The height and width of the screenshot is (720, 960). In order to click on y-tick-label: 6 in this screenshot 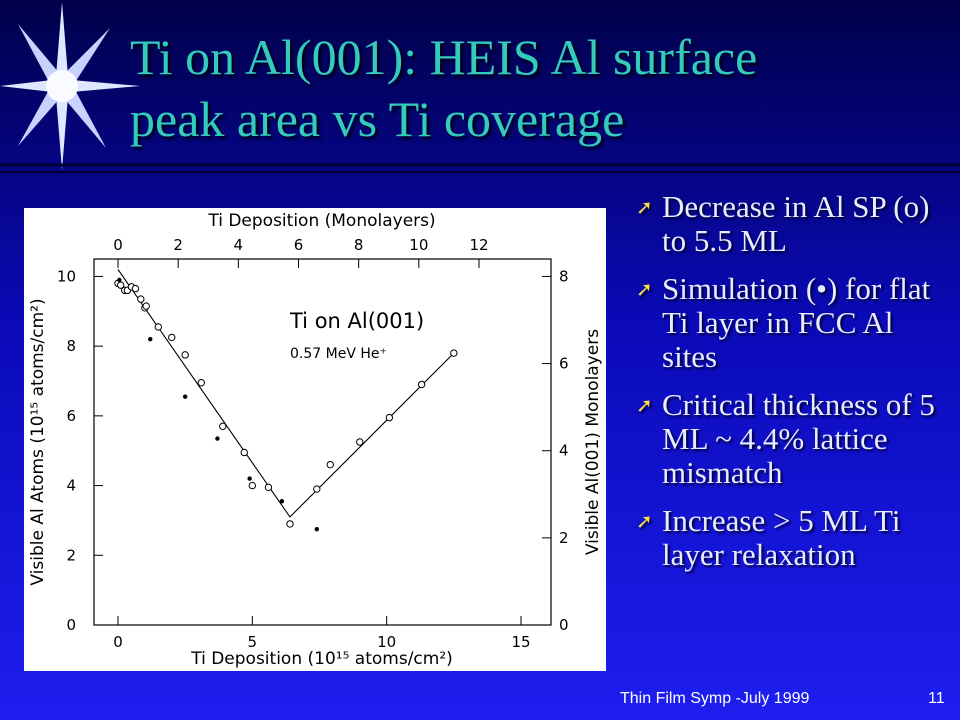, I will do `click(71, 416)`.